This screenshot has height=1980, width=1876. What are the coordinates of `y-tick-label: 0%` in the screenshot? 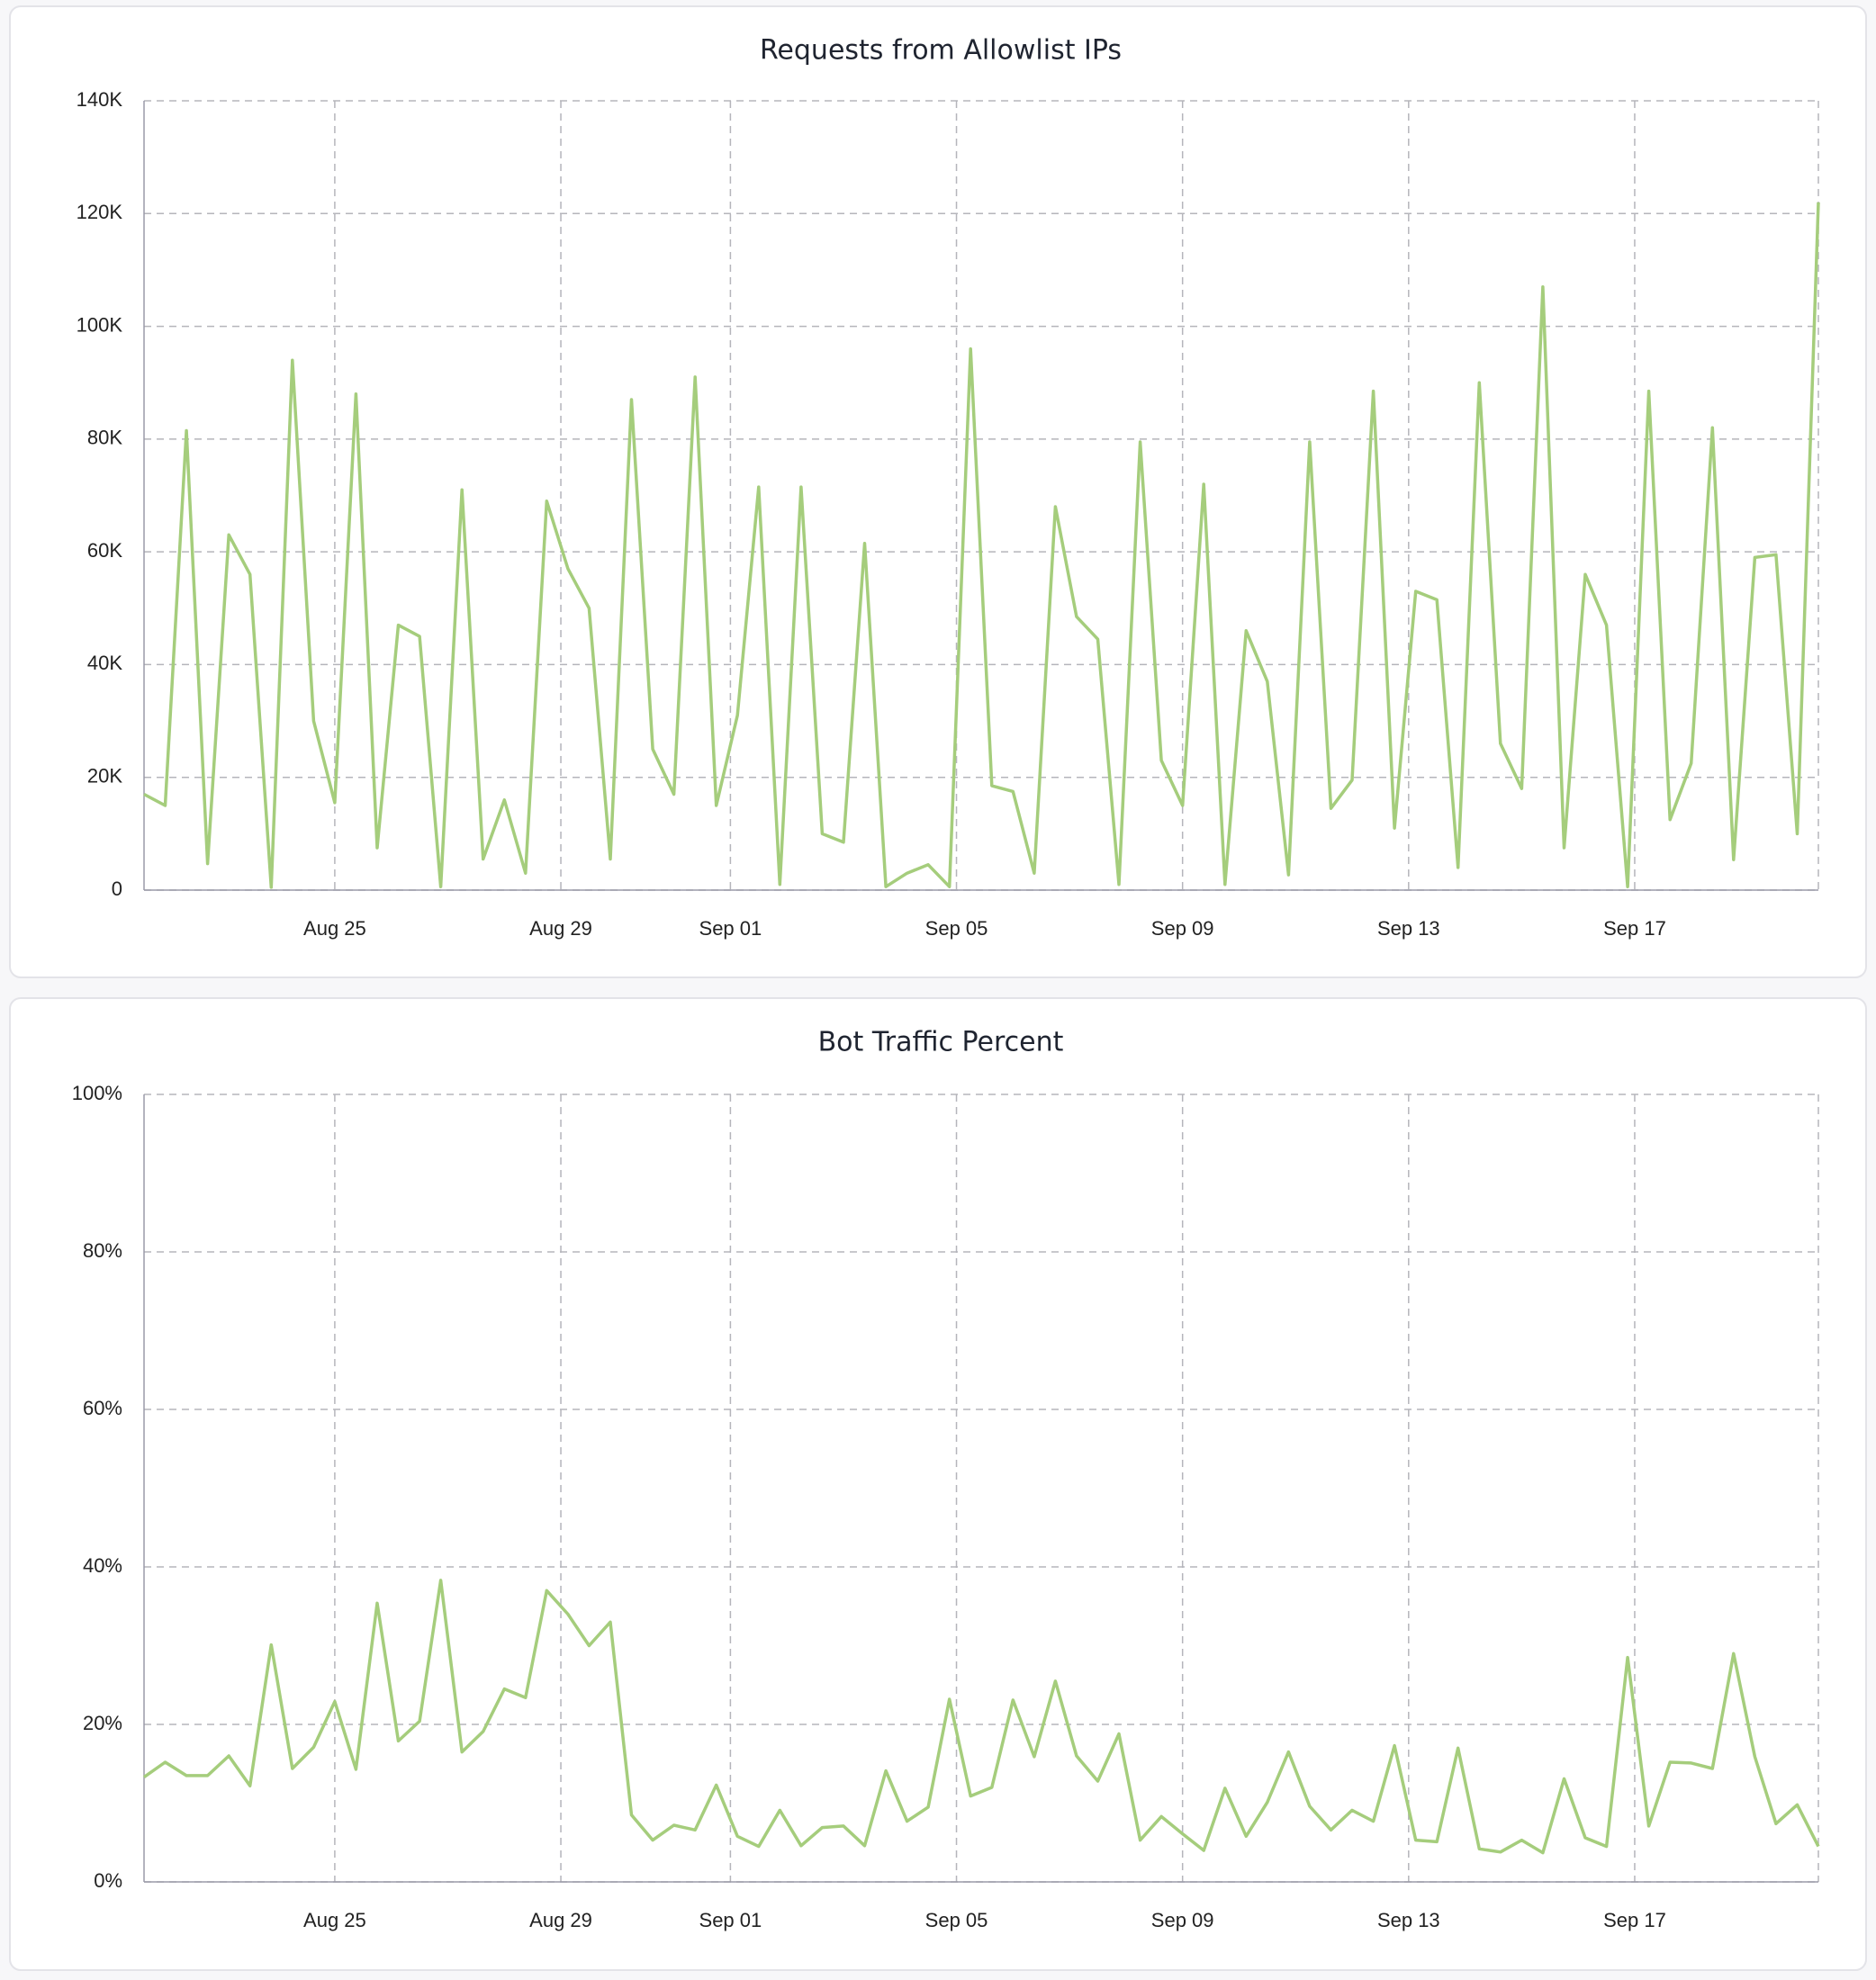 It's located at (108, 1880).